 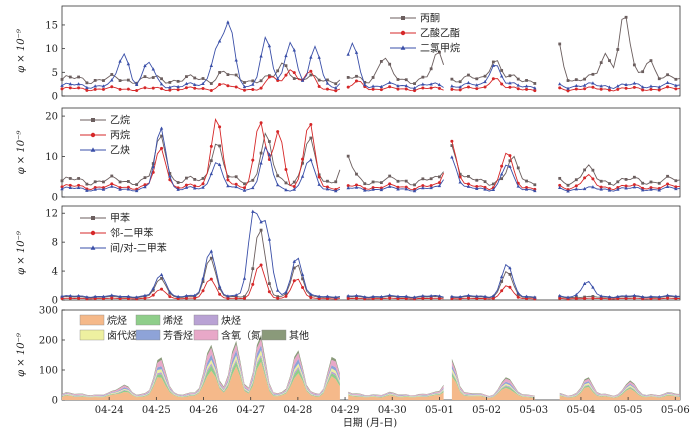 I want to click on legend-entry: 卤代烃, so click(x=108, y=335).